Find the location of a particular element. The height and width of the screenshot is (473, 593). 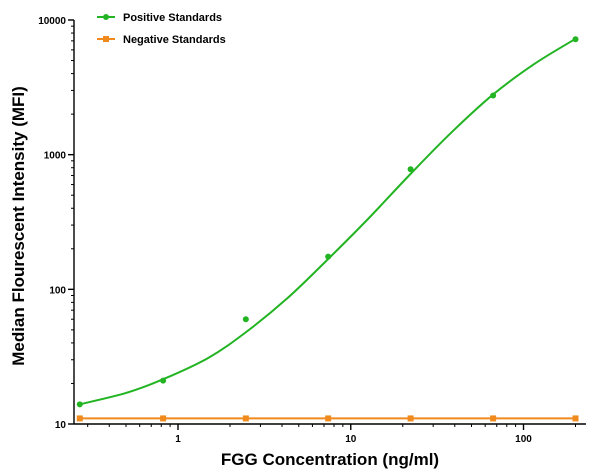

x-axis-title: FGG Concentration (ng/ml) is located at coordinates (330, 459).